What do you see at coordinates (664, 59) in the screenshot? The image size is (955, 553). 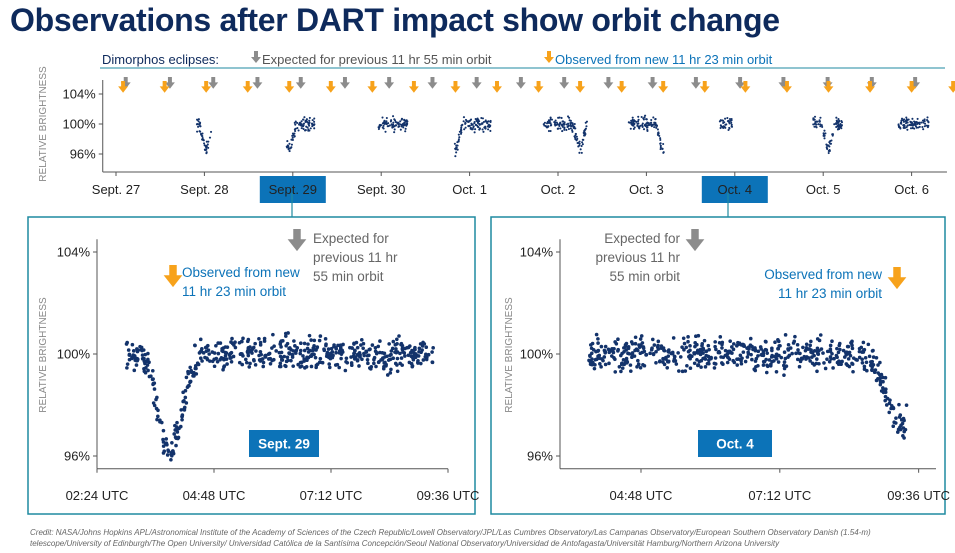 I see `legend-observed: Observed from new 11 hr 23 min orbit` at bounding box center [664, 59].